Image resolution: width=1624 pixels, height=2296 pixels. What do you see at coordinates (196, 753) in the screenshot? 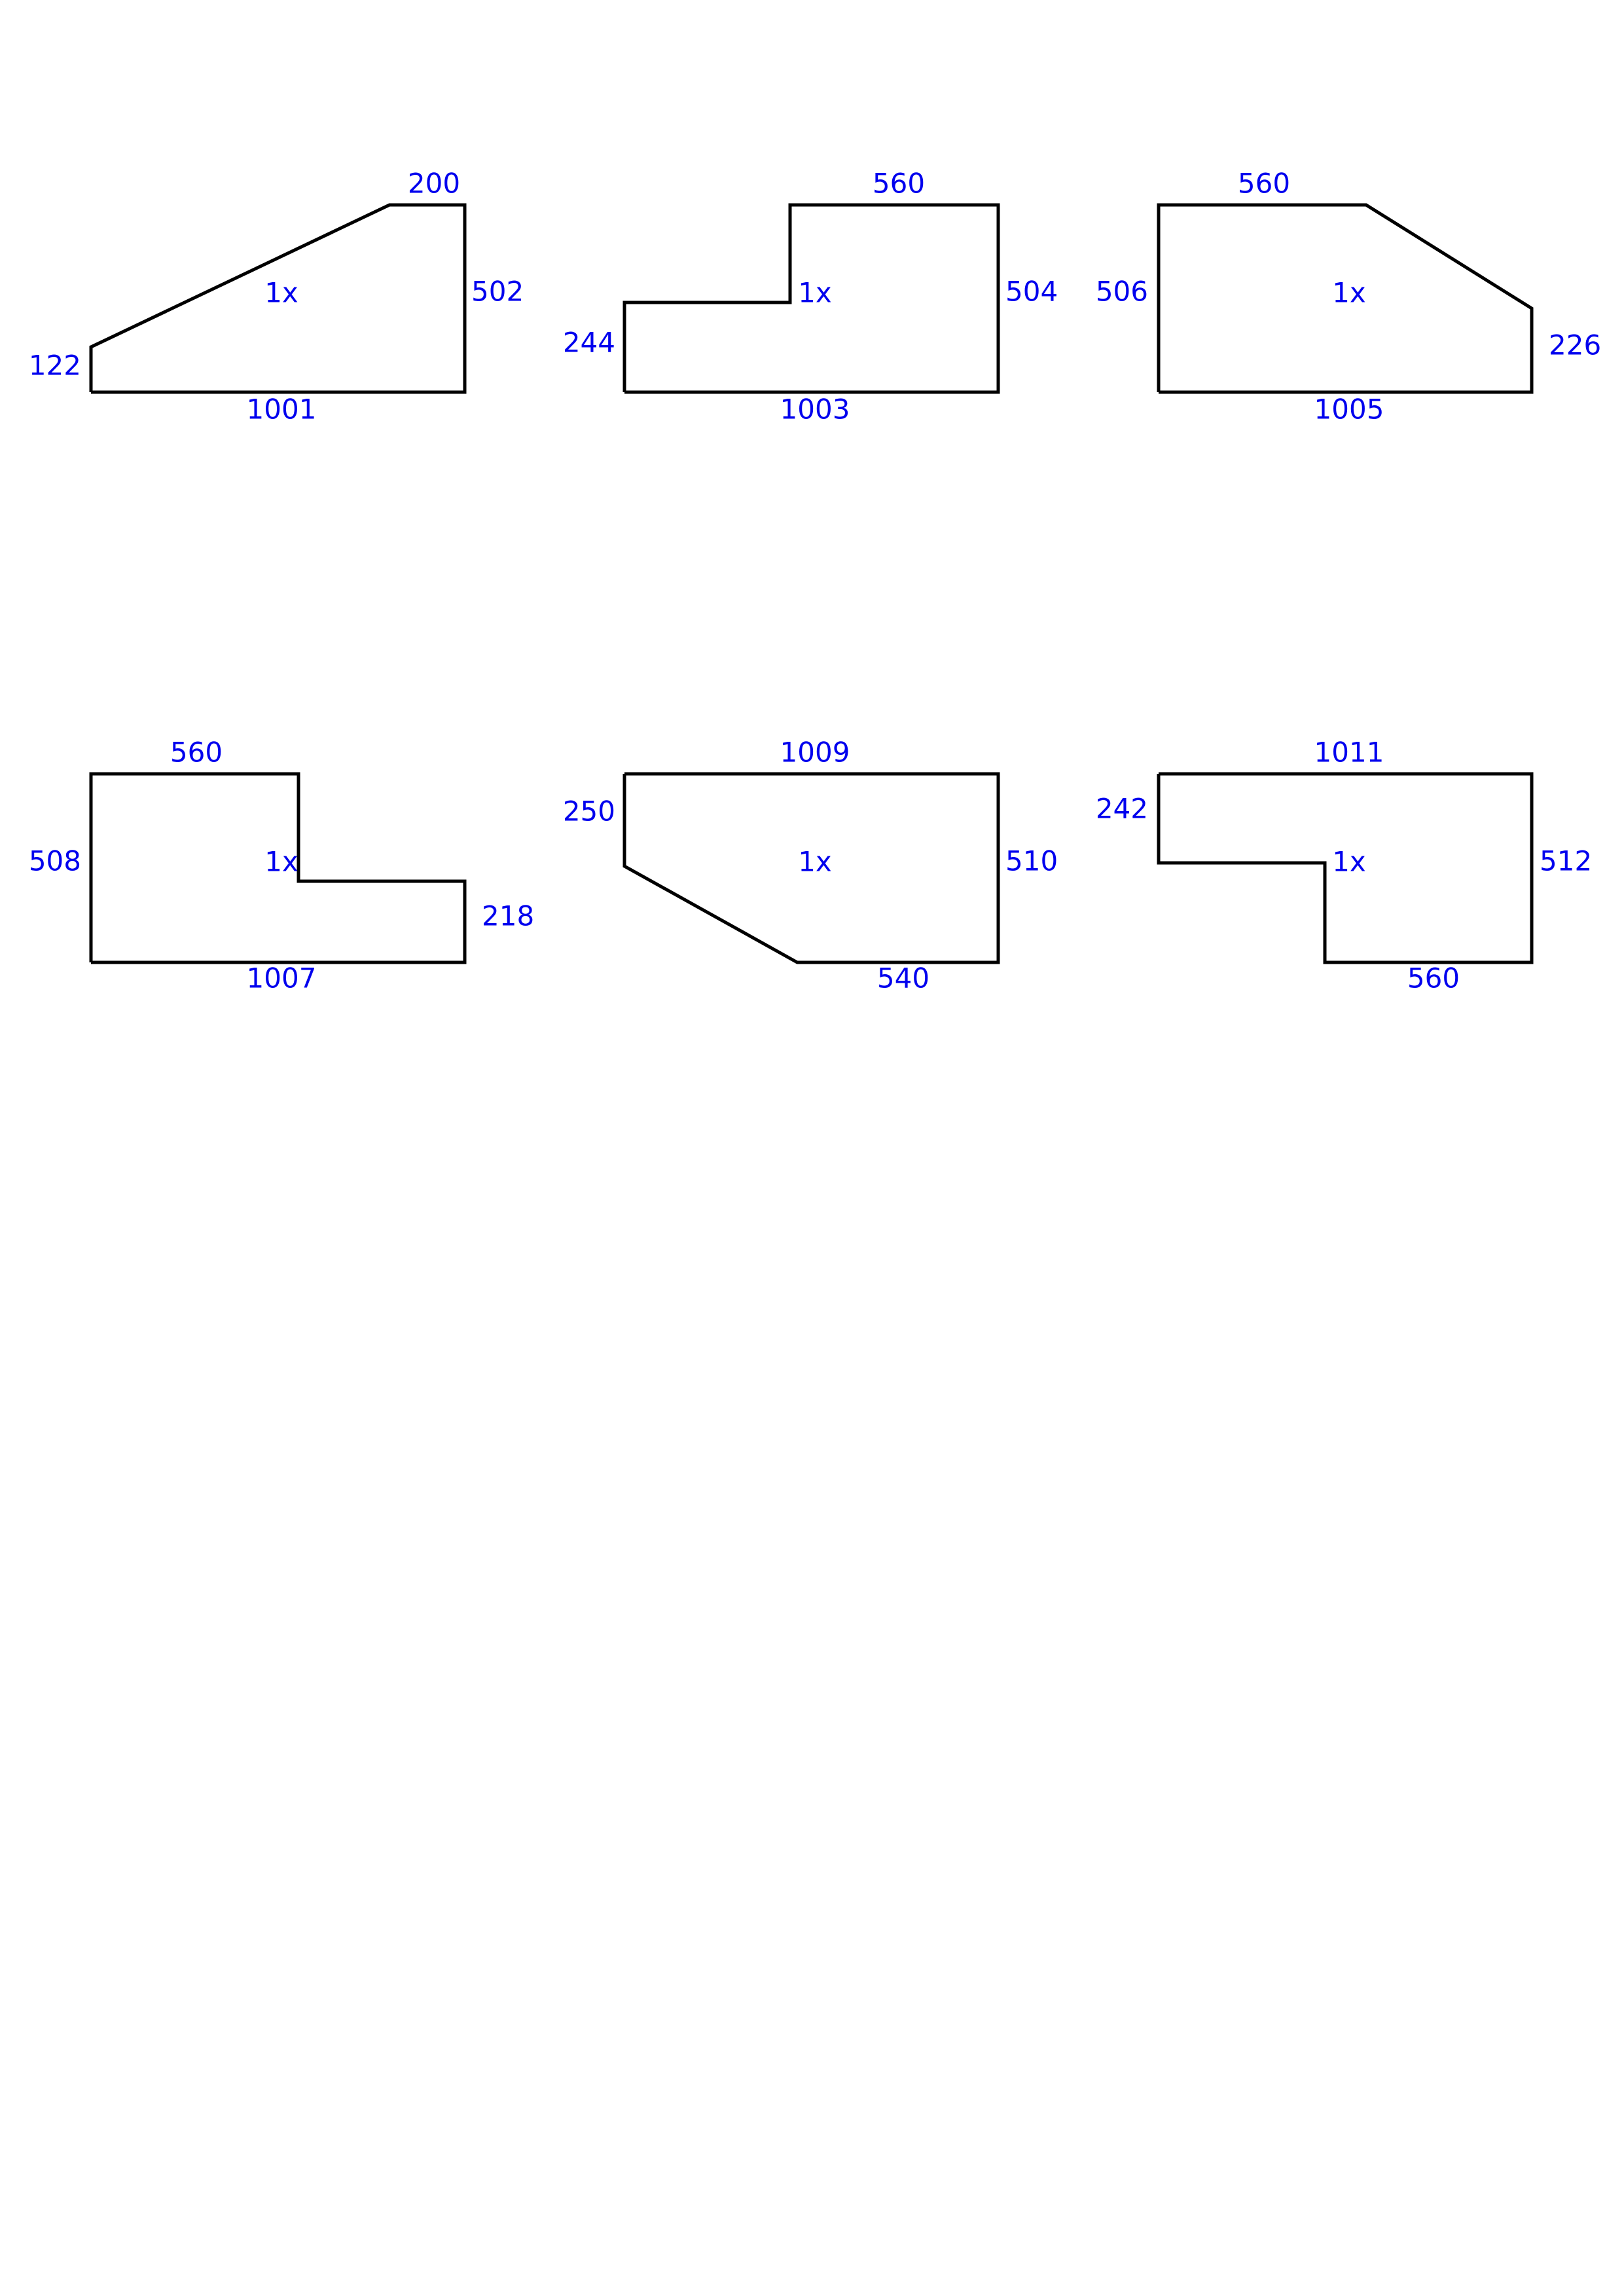
I see `piece-4-dim-top: 560` at bounding box center [196, 753].